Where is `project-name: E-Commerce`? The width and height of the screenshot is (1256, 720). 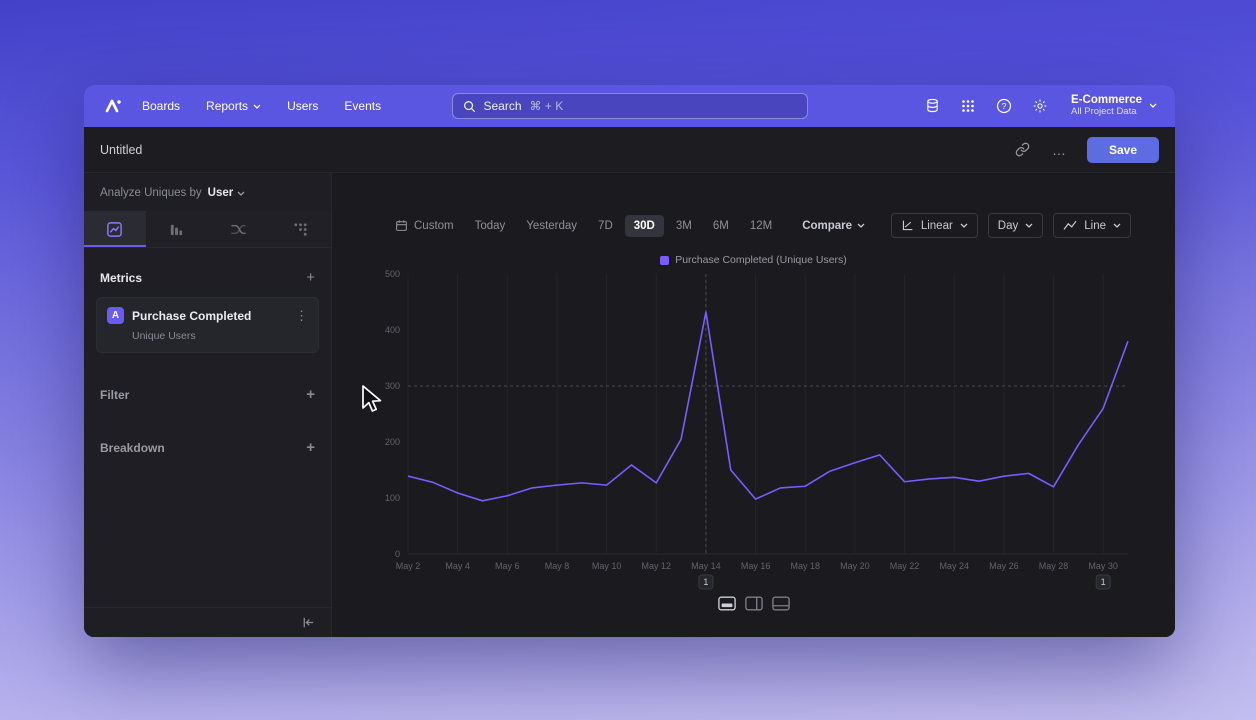
project-name: E-Commerce is located at coordinates (1106, 99).